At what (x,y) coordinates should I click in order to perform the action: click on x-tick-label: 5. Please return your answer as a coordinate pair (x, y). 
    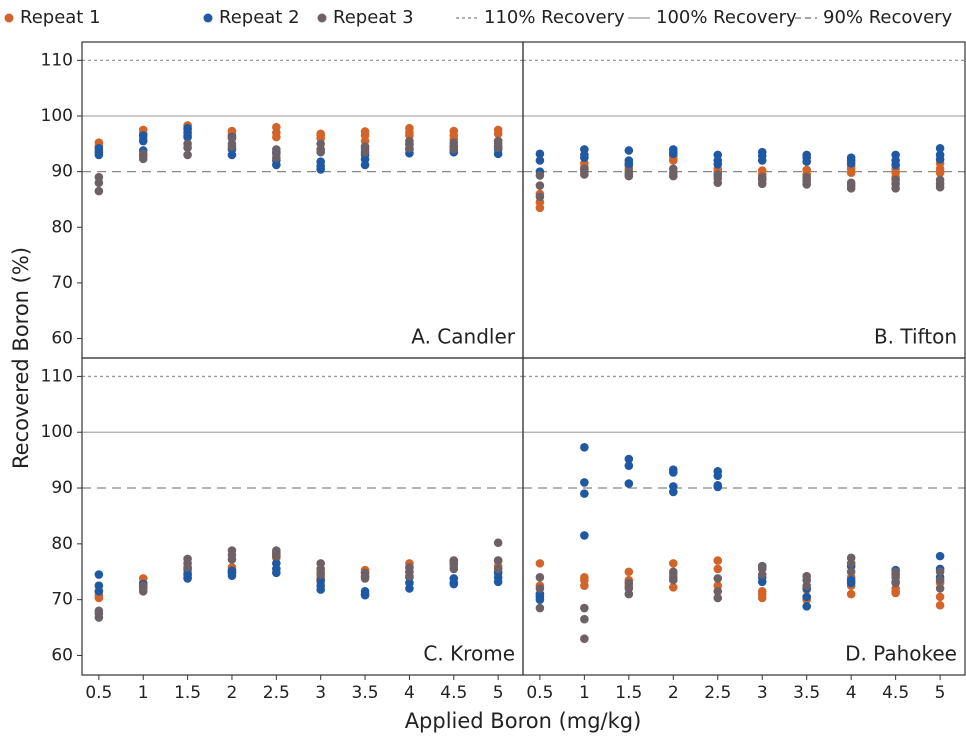
    Looking at the image, I should click on (498, 693).